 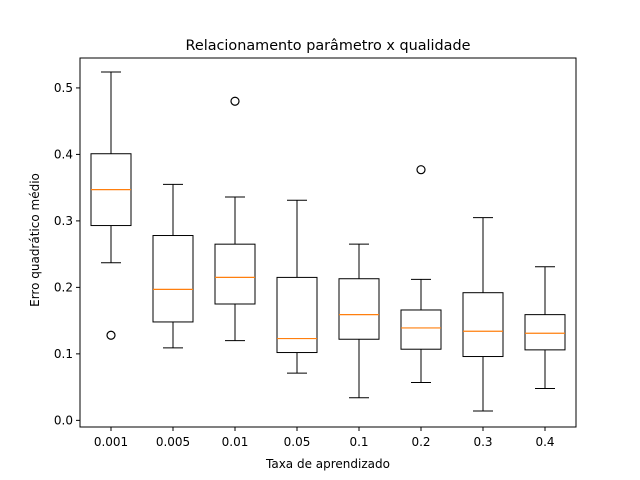 I want to click on y-tick-label: 0.2, so click(x=63, y=287).